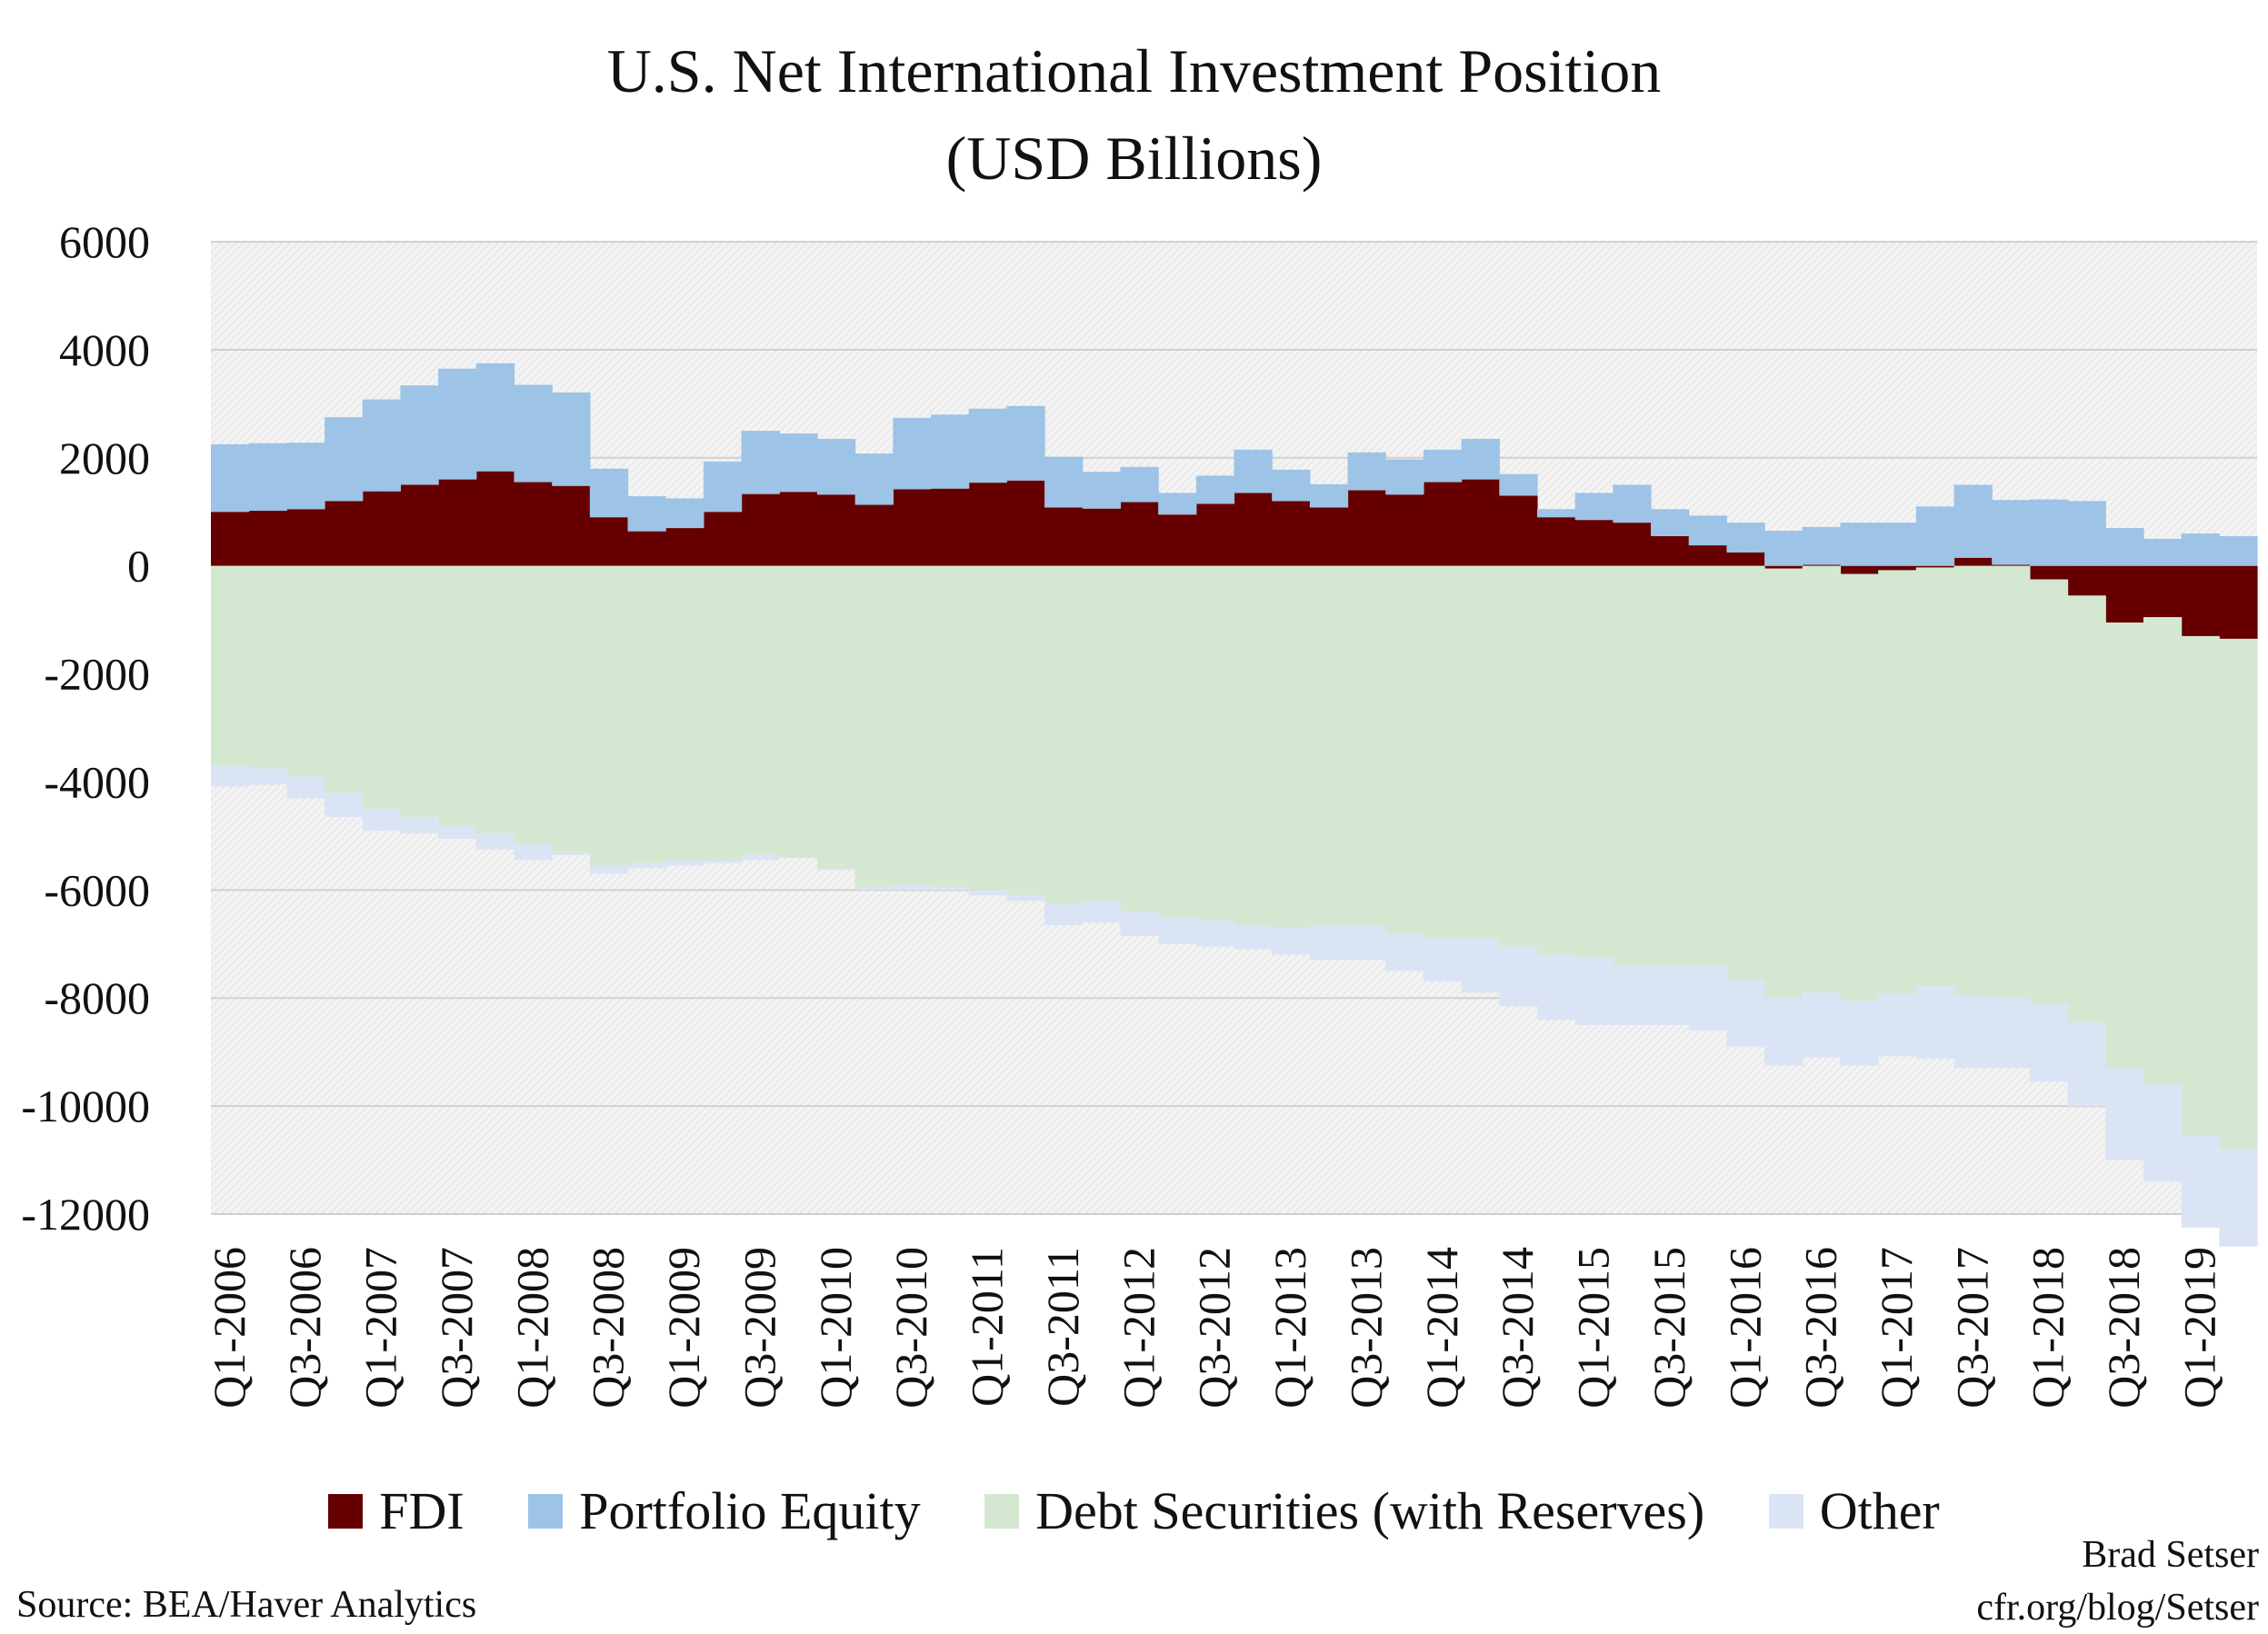 This screenshot has width=2268, height=1634. I want to click on y-tick-label: 4000, so click(104, 349).